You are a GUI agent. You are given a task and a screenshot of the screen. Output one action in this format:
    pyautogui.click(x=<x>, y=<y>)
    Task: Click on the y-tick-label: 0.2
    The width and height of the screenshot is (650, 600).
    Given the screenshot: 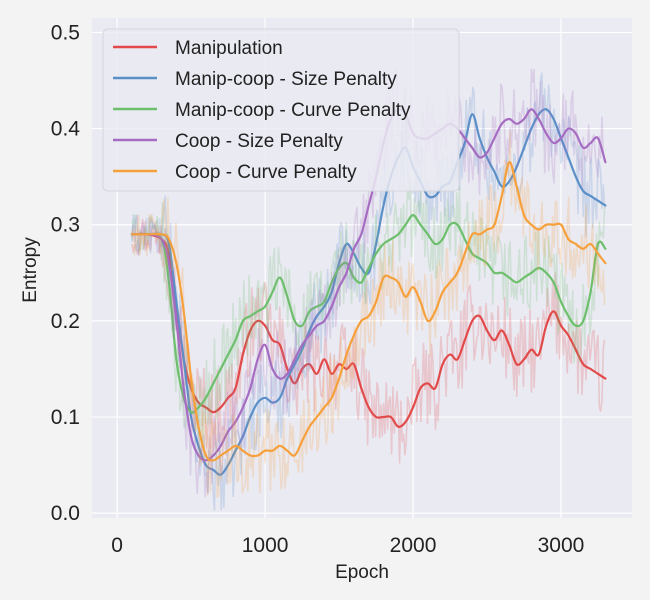 What is the action you would take?
    pyautogui.click(x=65, y=321)
    